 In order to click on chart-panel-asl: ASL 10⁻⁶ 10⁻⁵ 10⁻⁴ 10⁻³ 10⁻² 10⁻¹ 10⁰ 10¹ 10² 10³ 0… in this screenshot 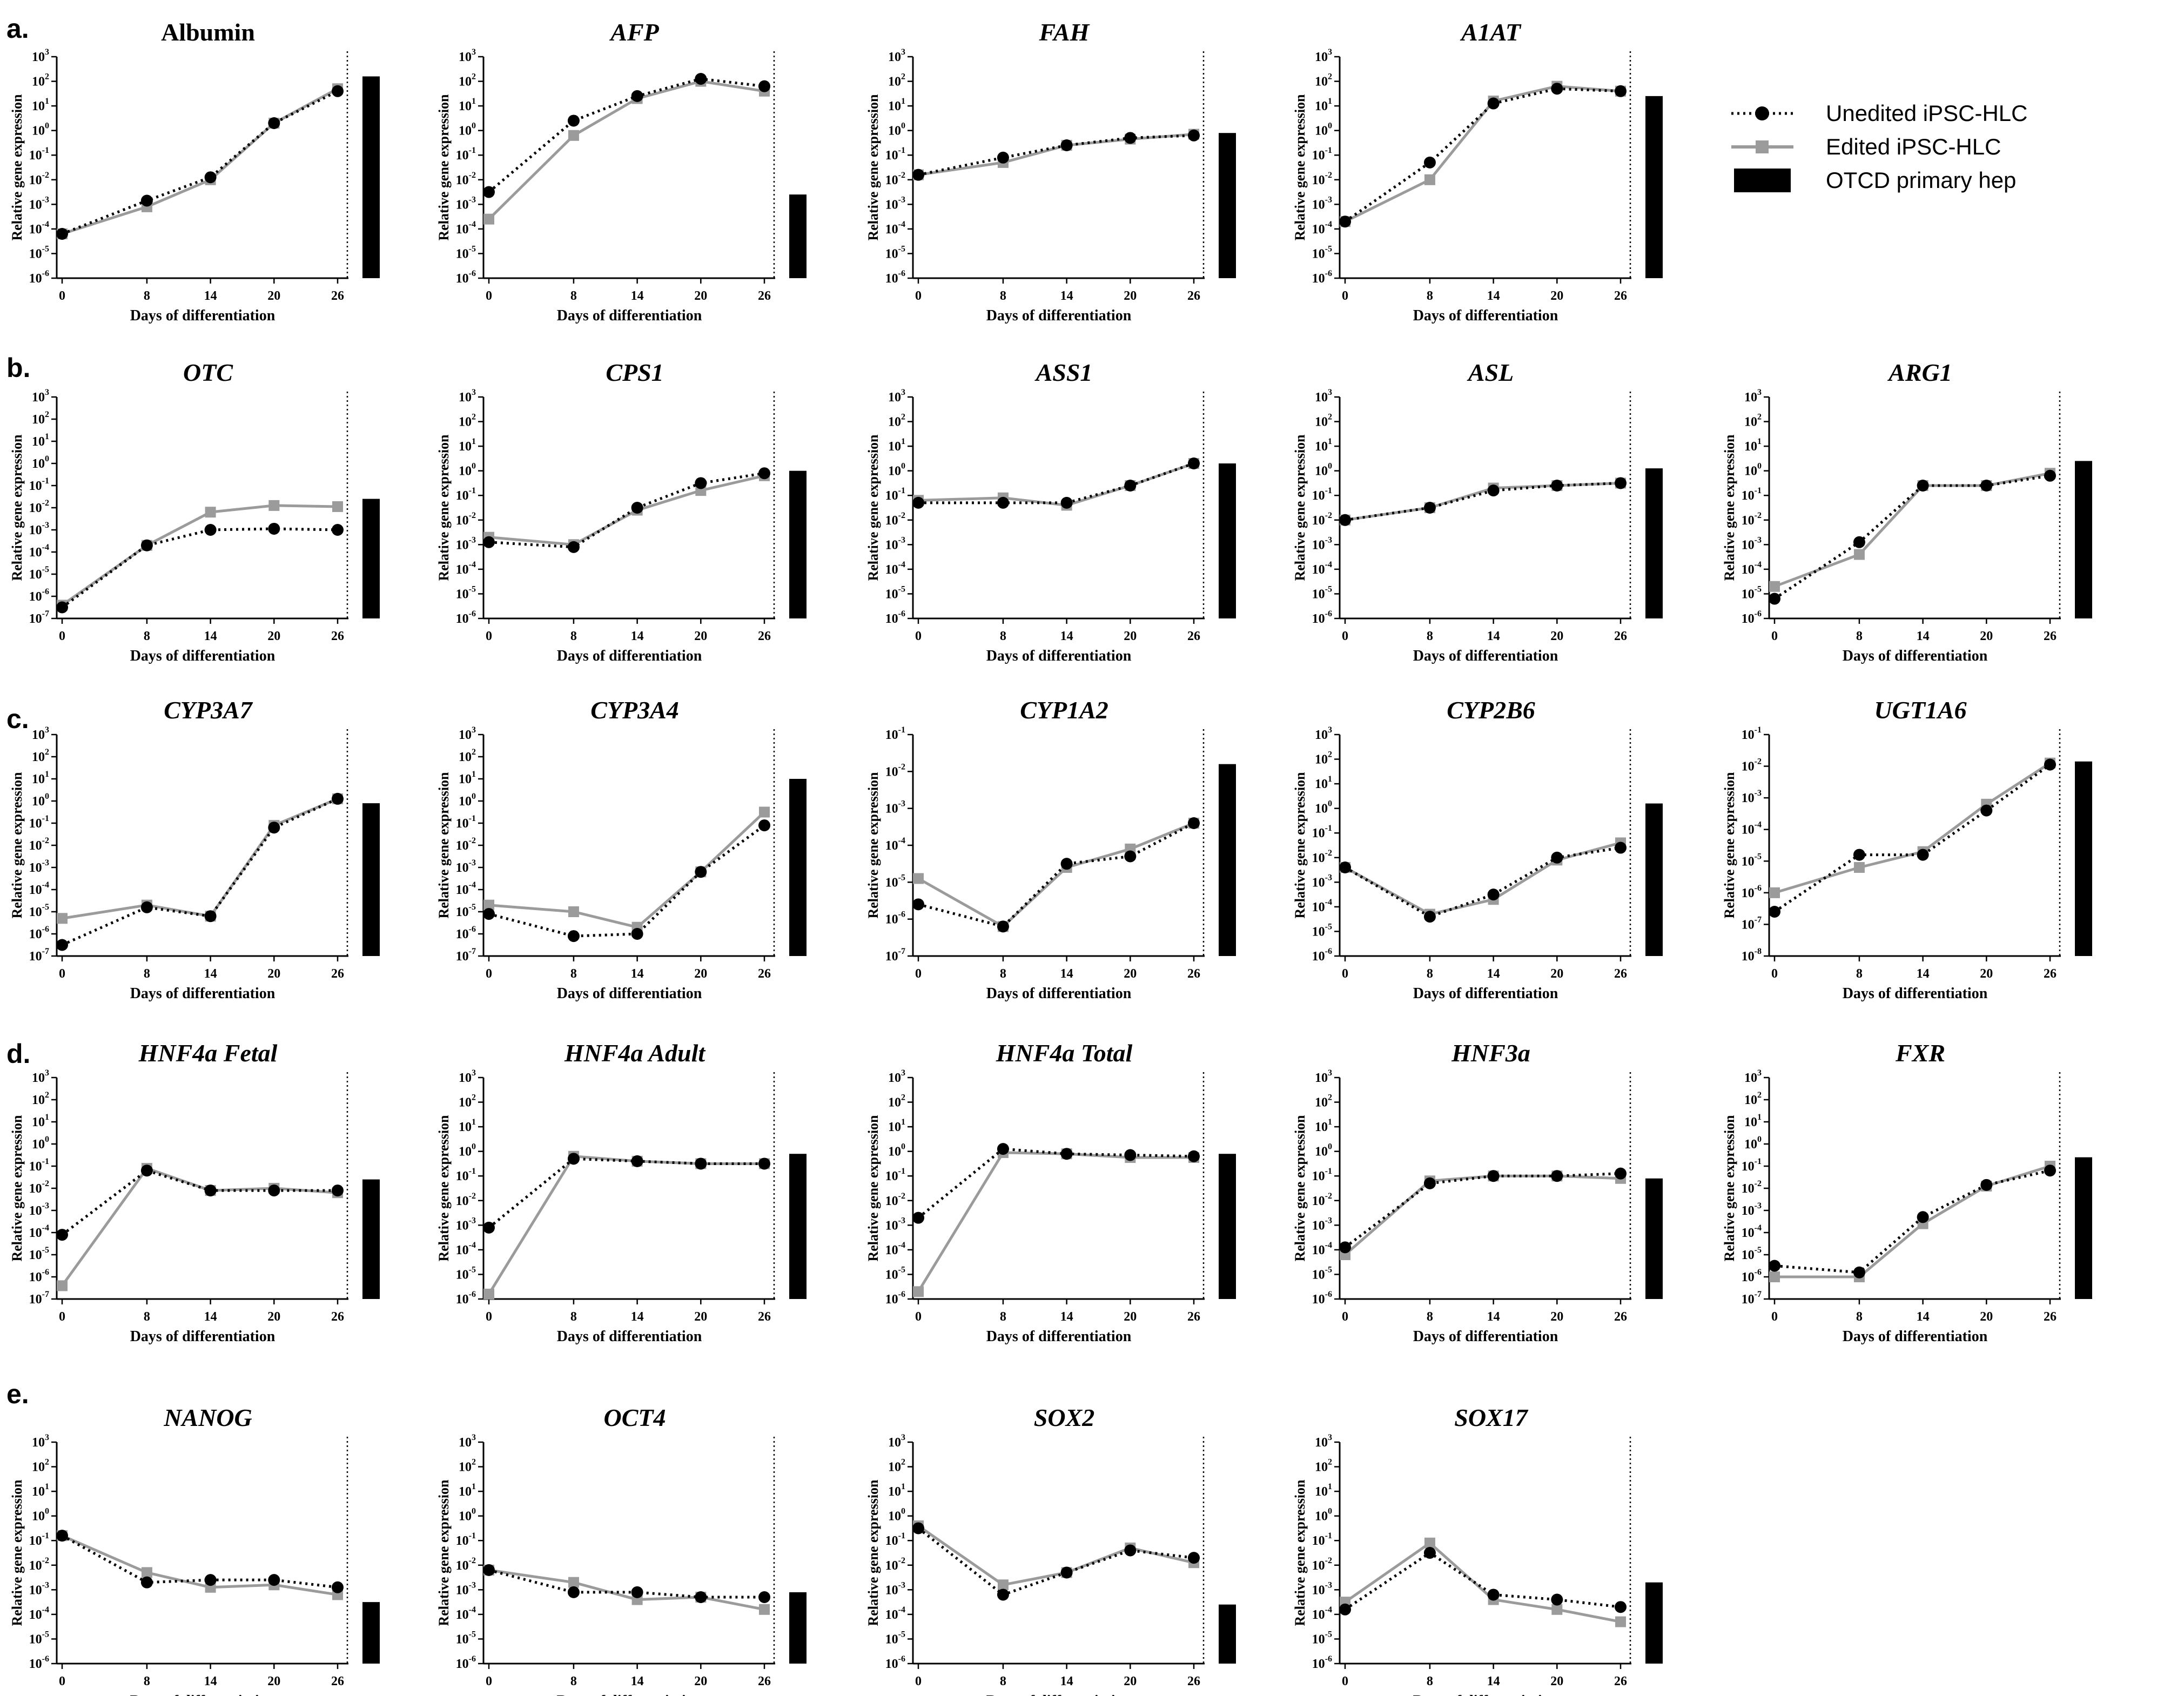, I will do `click(1478, 511)`.